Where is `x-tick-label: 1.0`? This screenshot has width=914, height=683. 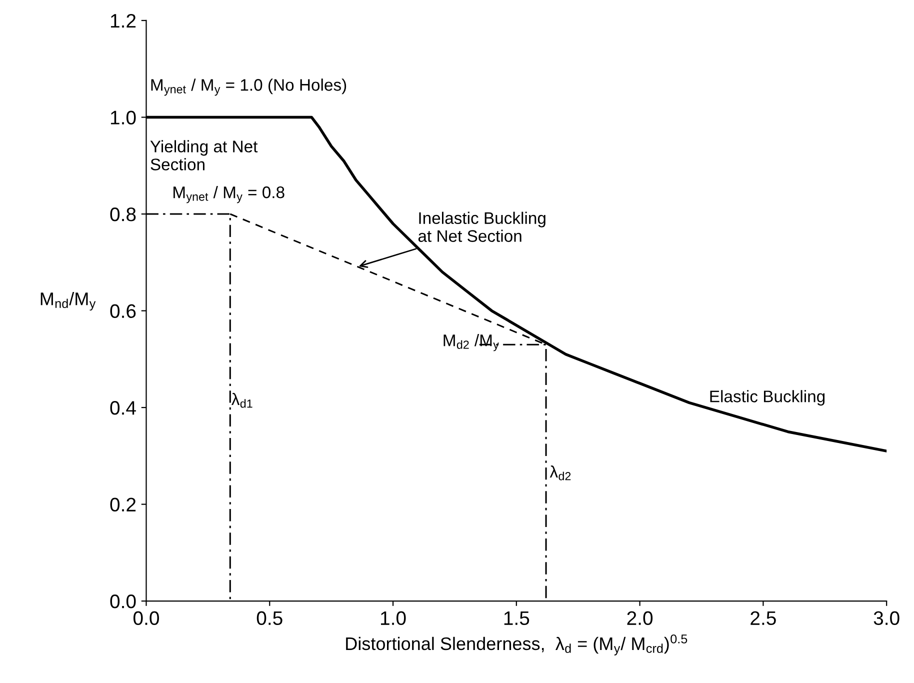 x-tick-label: 1.0 is located at coordinates (393, 618).